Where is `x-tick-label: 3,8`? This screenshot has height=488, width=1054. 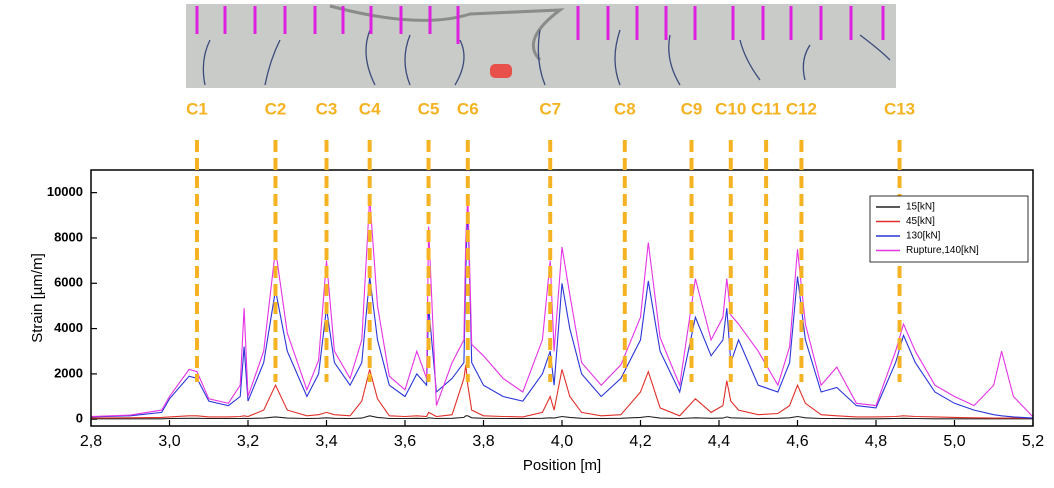 x-tick-label: 3,8 is located at coordinates (483, 441).